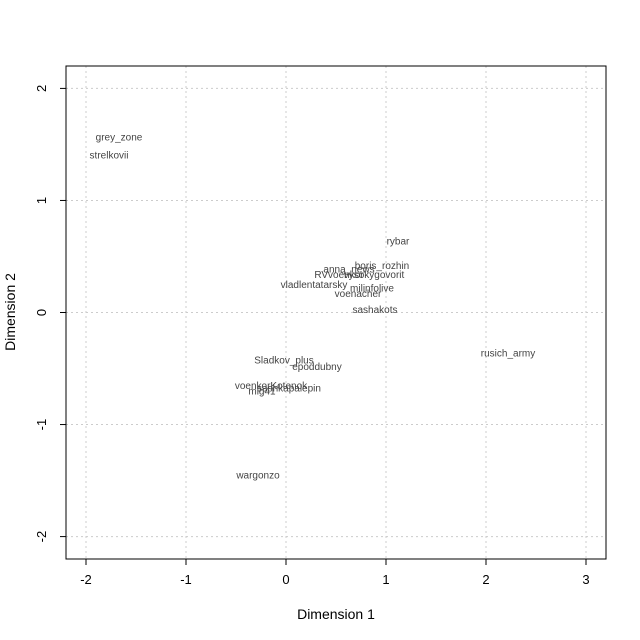  I want to click on point-label: RVvoenkor, so click(339, 275).